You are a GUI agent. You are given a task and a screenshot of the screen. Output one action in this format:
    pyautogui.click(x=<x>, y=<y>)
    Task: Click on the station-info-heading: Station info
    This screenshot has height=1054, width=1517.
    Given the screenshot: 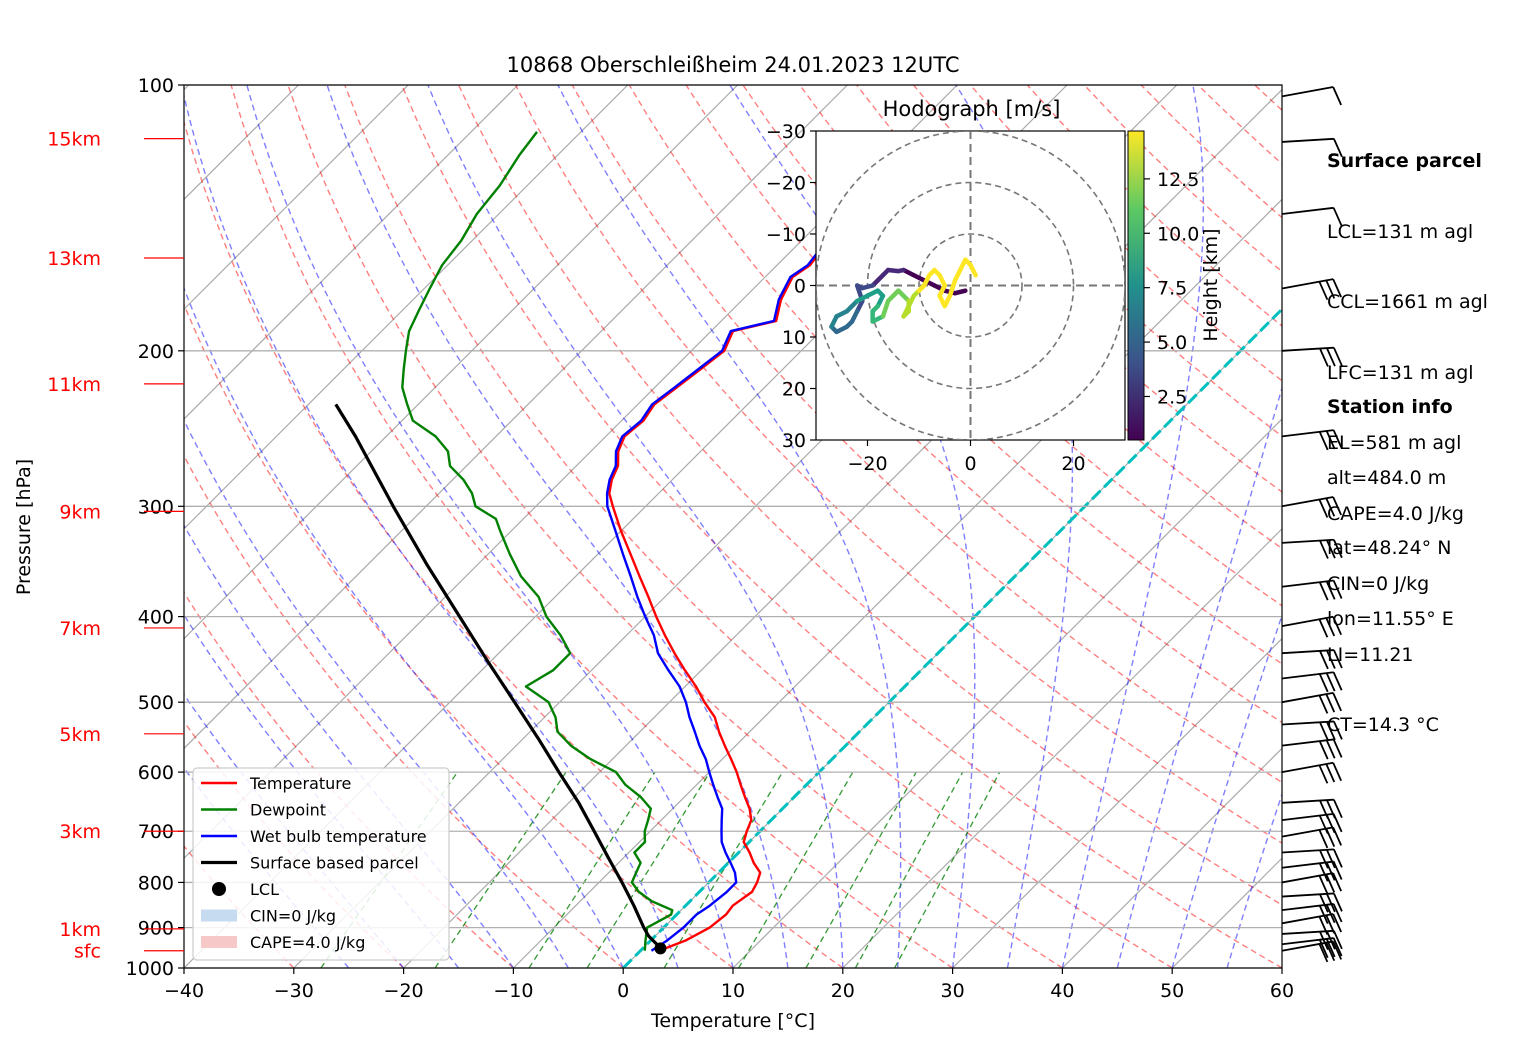 What is the action you would take?
    pyautogui.click(x=1390, y=407)
    